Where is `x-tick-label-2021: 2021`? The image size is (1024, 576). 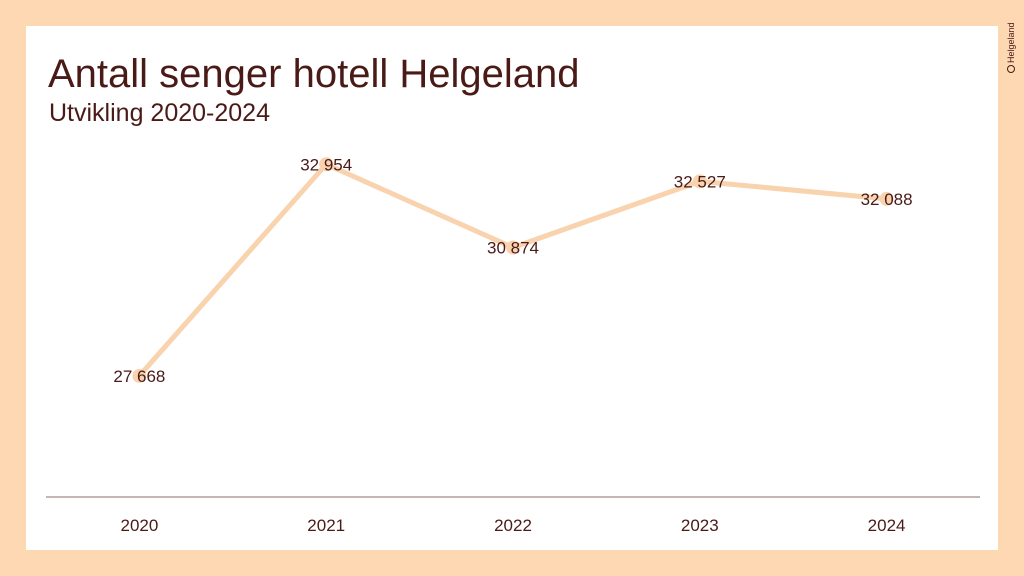 x-tick-label-2021: 2021 is located at coordinates (326, 525).